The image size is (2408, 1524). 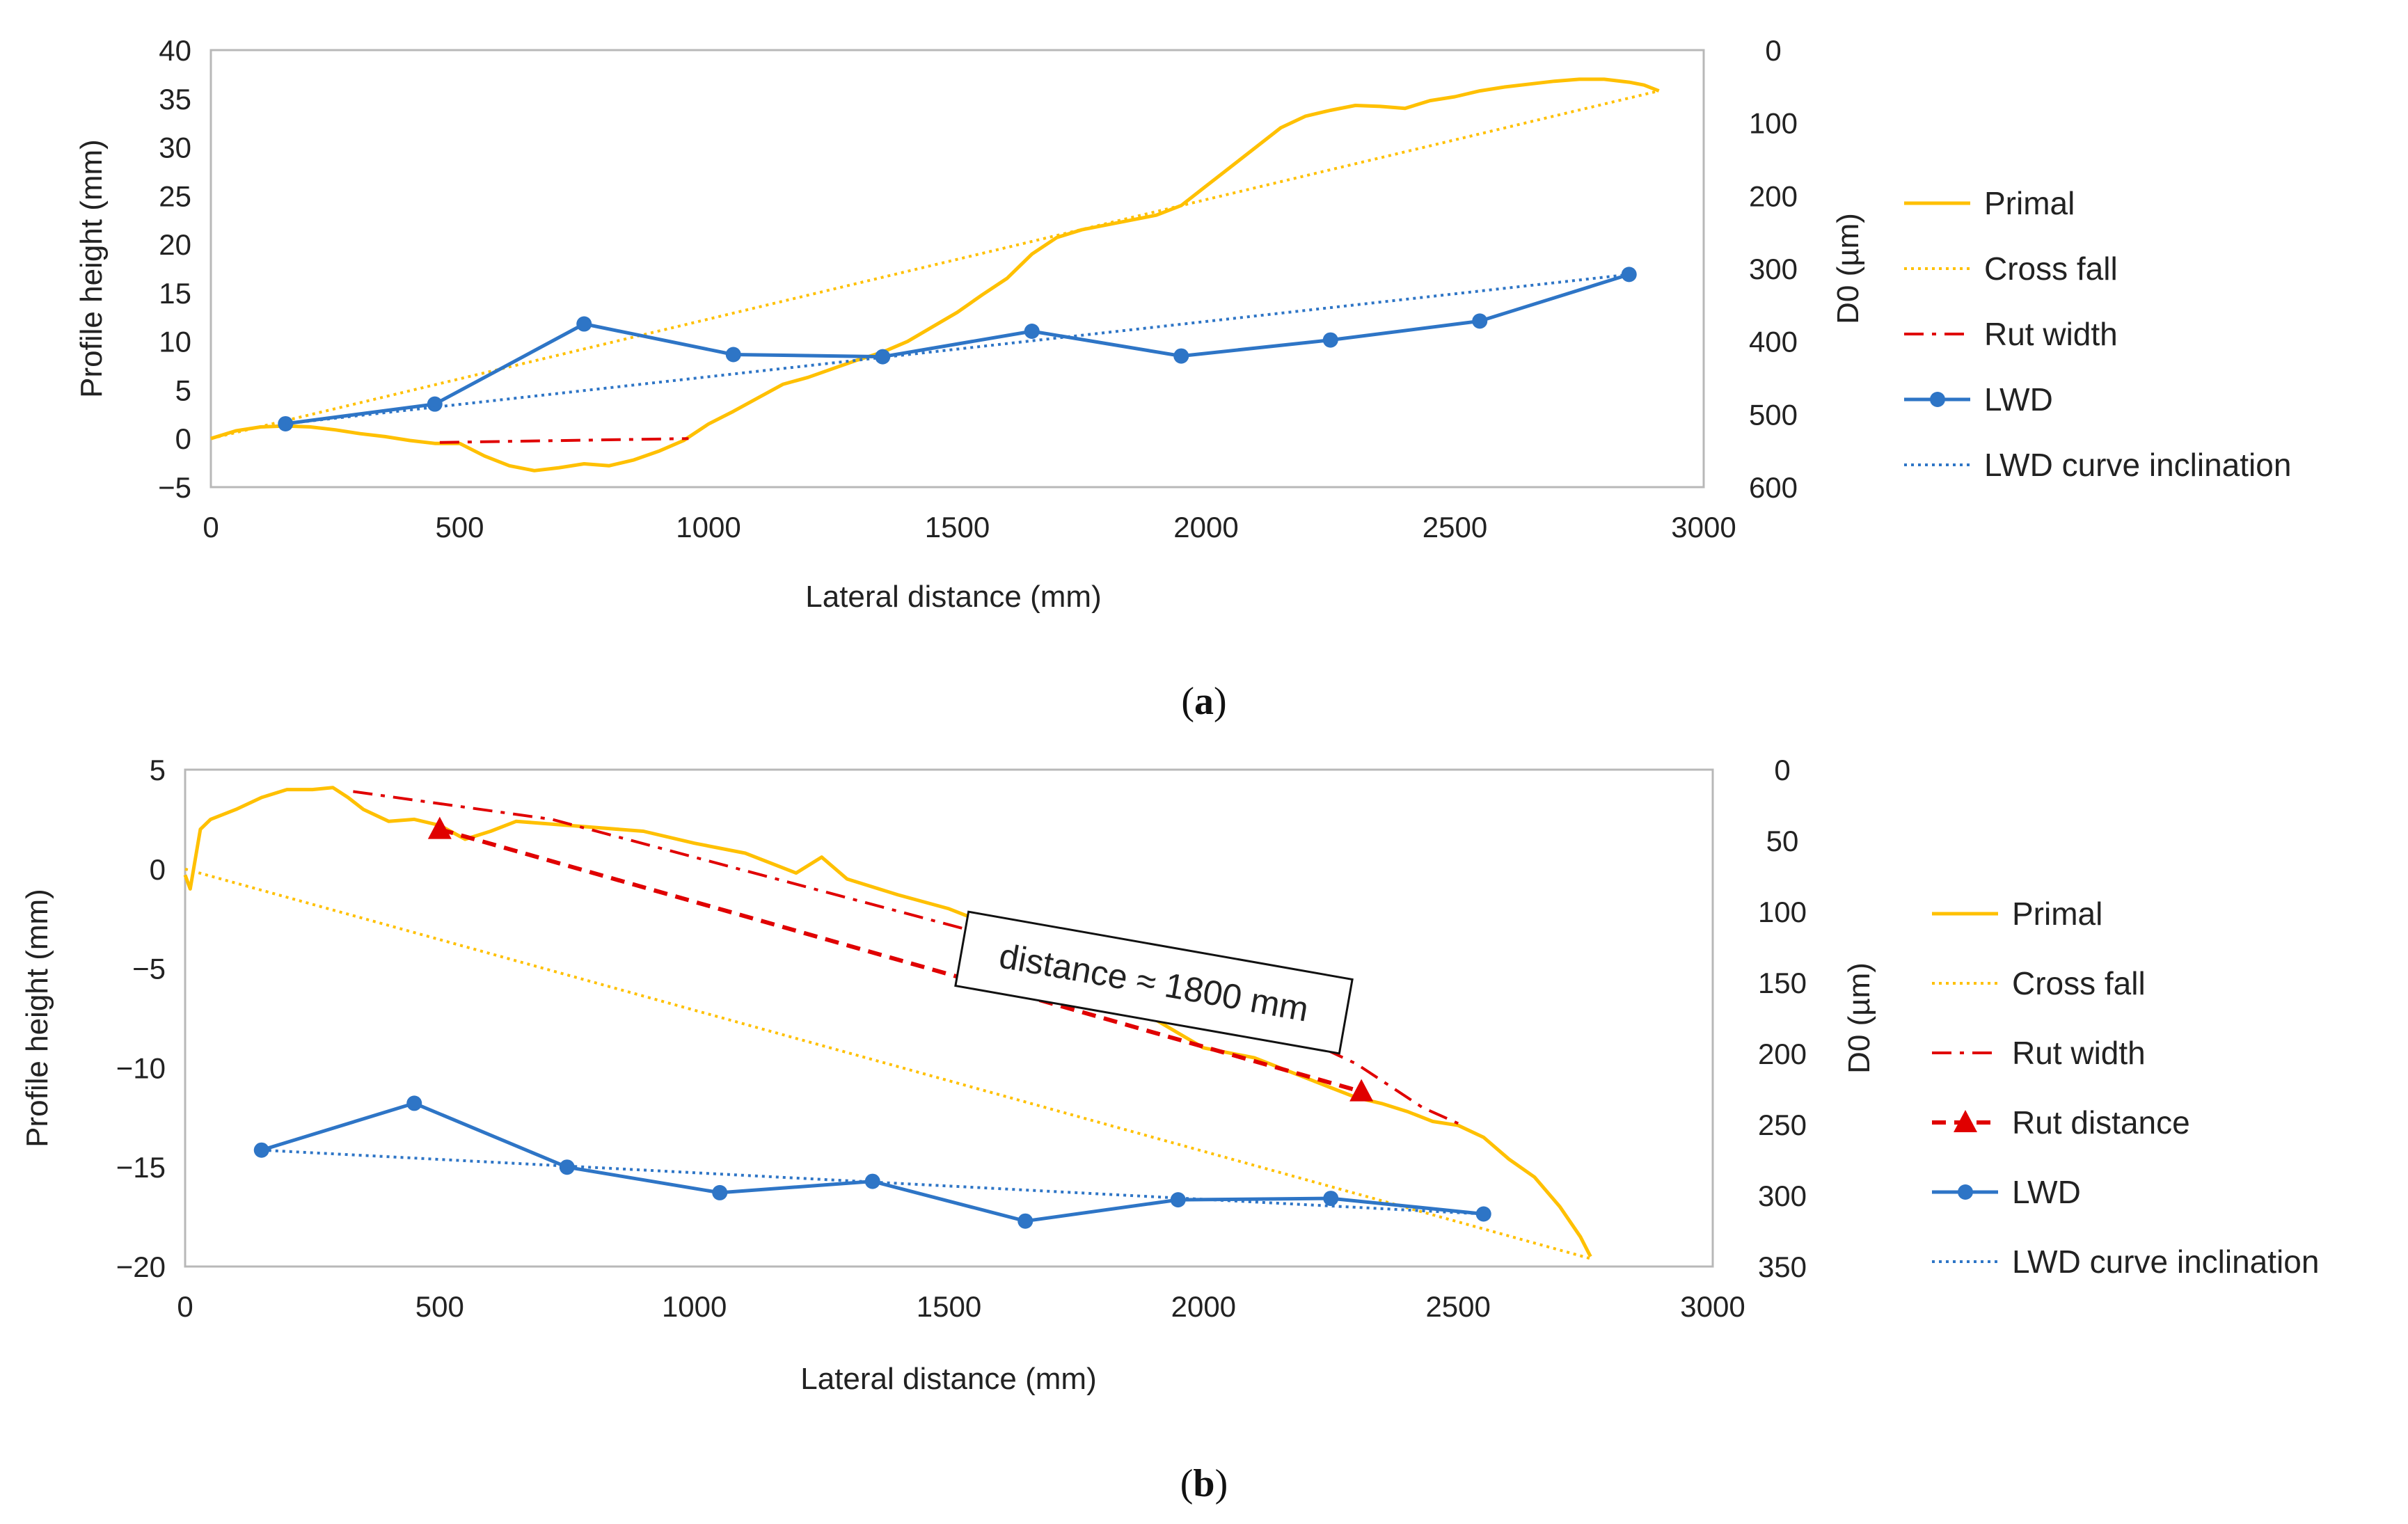 I want to click on x-tick-labels: 0 500 1000 1500 2000 2500 3000, so click(x=961, y=1306).